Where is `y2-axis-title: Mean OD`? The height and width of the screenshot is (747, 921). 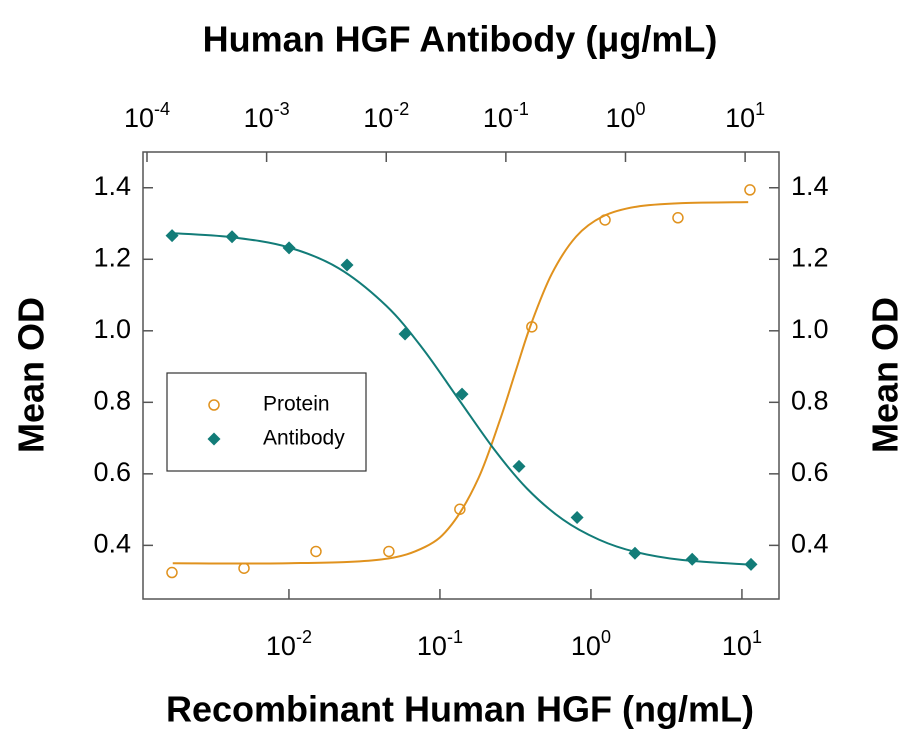 y2-axis-title: Mean OD is located at coordinates (885, 375).